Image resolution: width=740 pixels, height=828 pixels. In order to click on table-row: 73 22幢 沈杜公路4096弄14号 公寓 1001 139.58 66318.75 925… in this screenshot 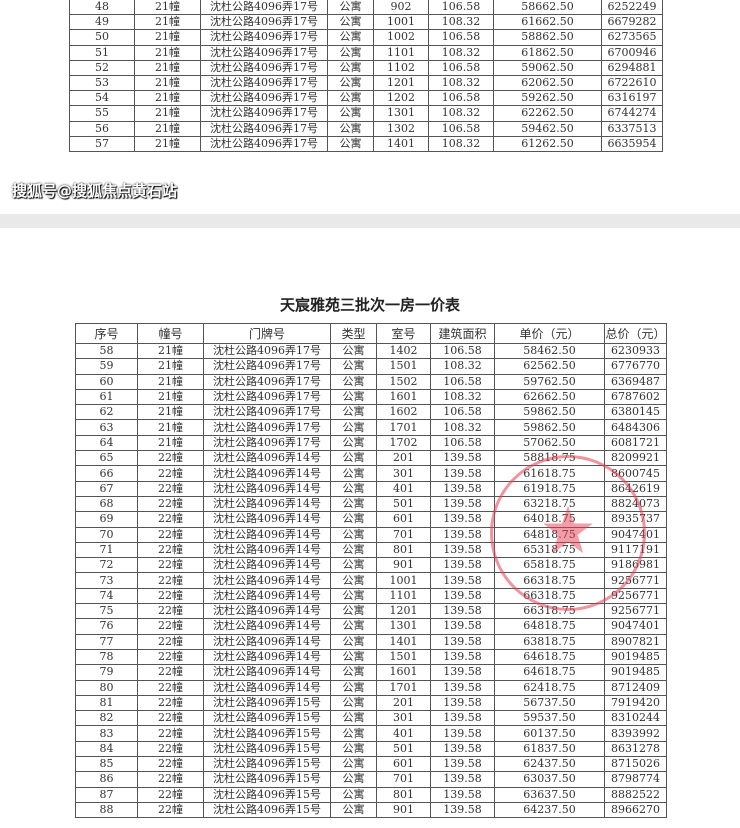, I will do `click(371, 580)`.